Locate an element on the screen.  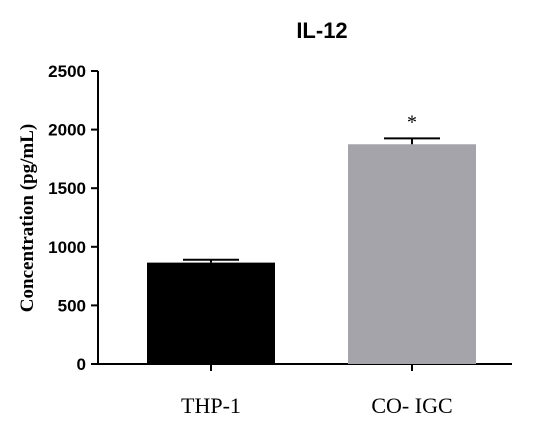
y-tick-label-500: 500 is located at coordinates (72, 305).